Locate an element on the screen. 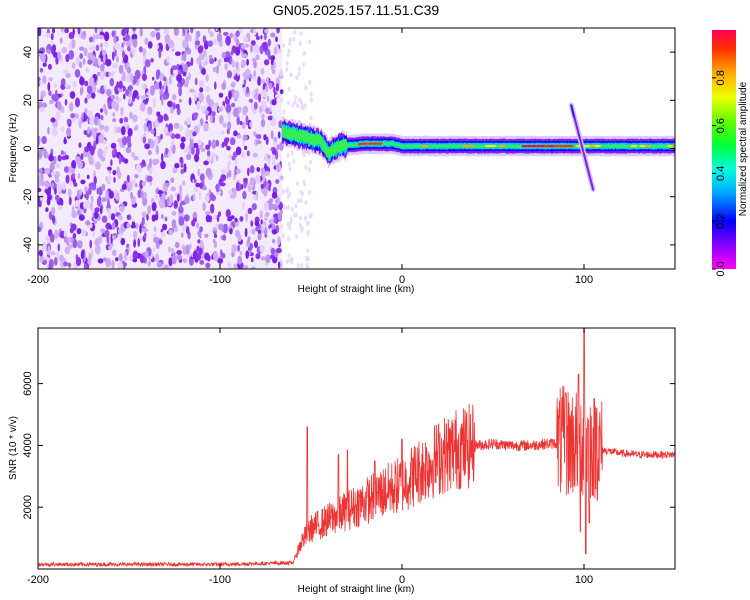  signal-hotspot is located at coordinates (647, 146).